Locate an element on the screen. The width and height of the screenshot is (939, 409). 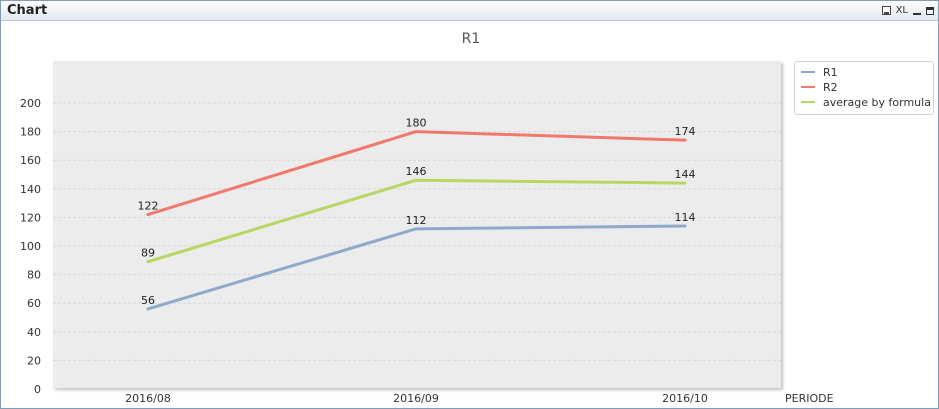
series-line-r1 is located at coordinates (416, 267).